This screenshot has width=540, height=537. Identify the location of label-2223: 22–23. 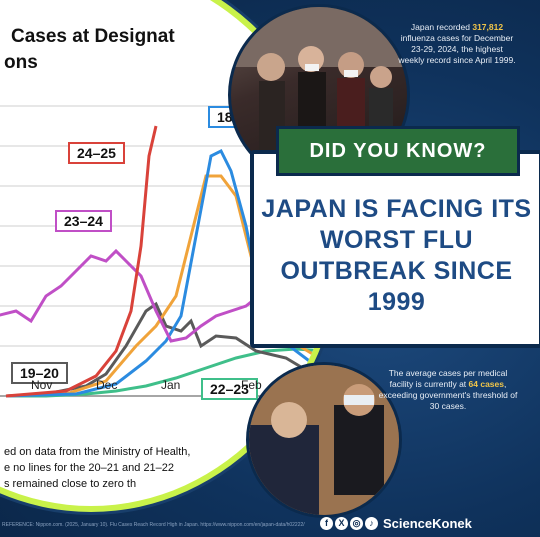
(229, 389).